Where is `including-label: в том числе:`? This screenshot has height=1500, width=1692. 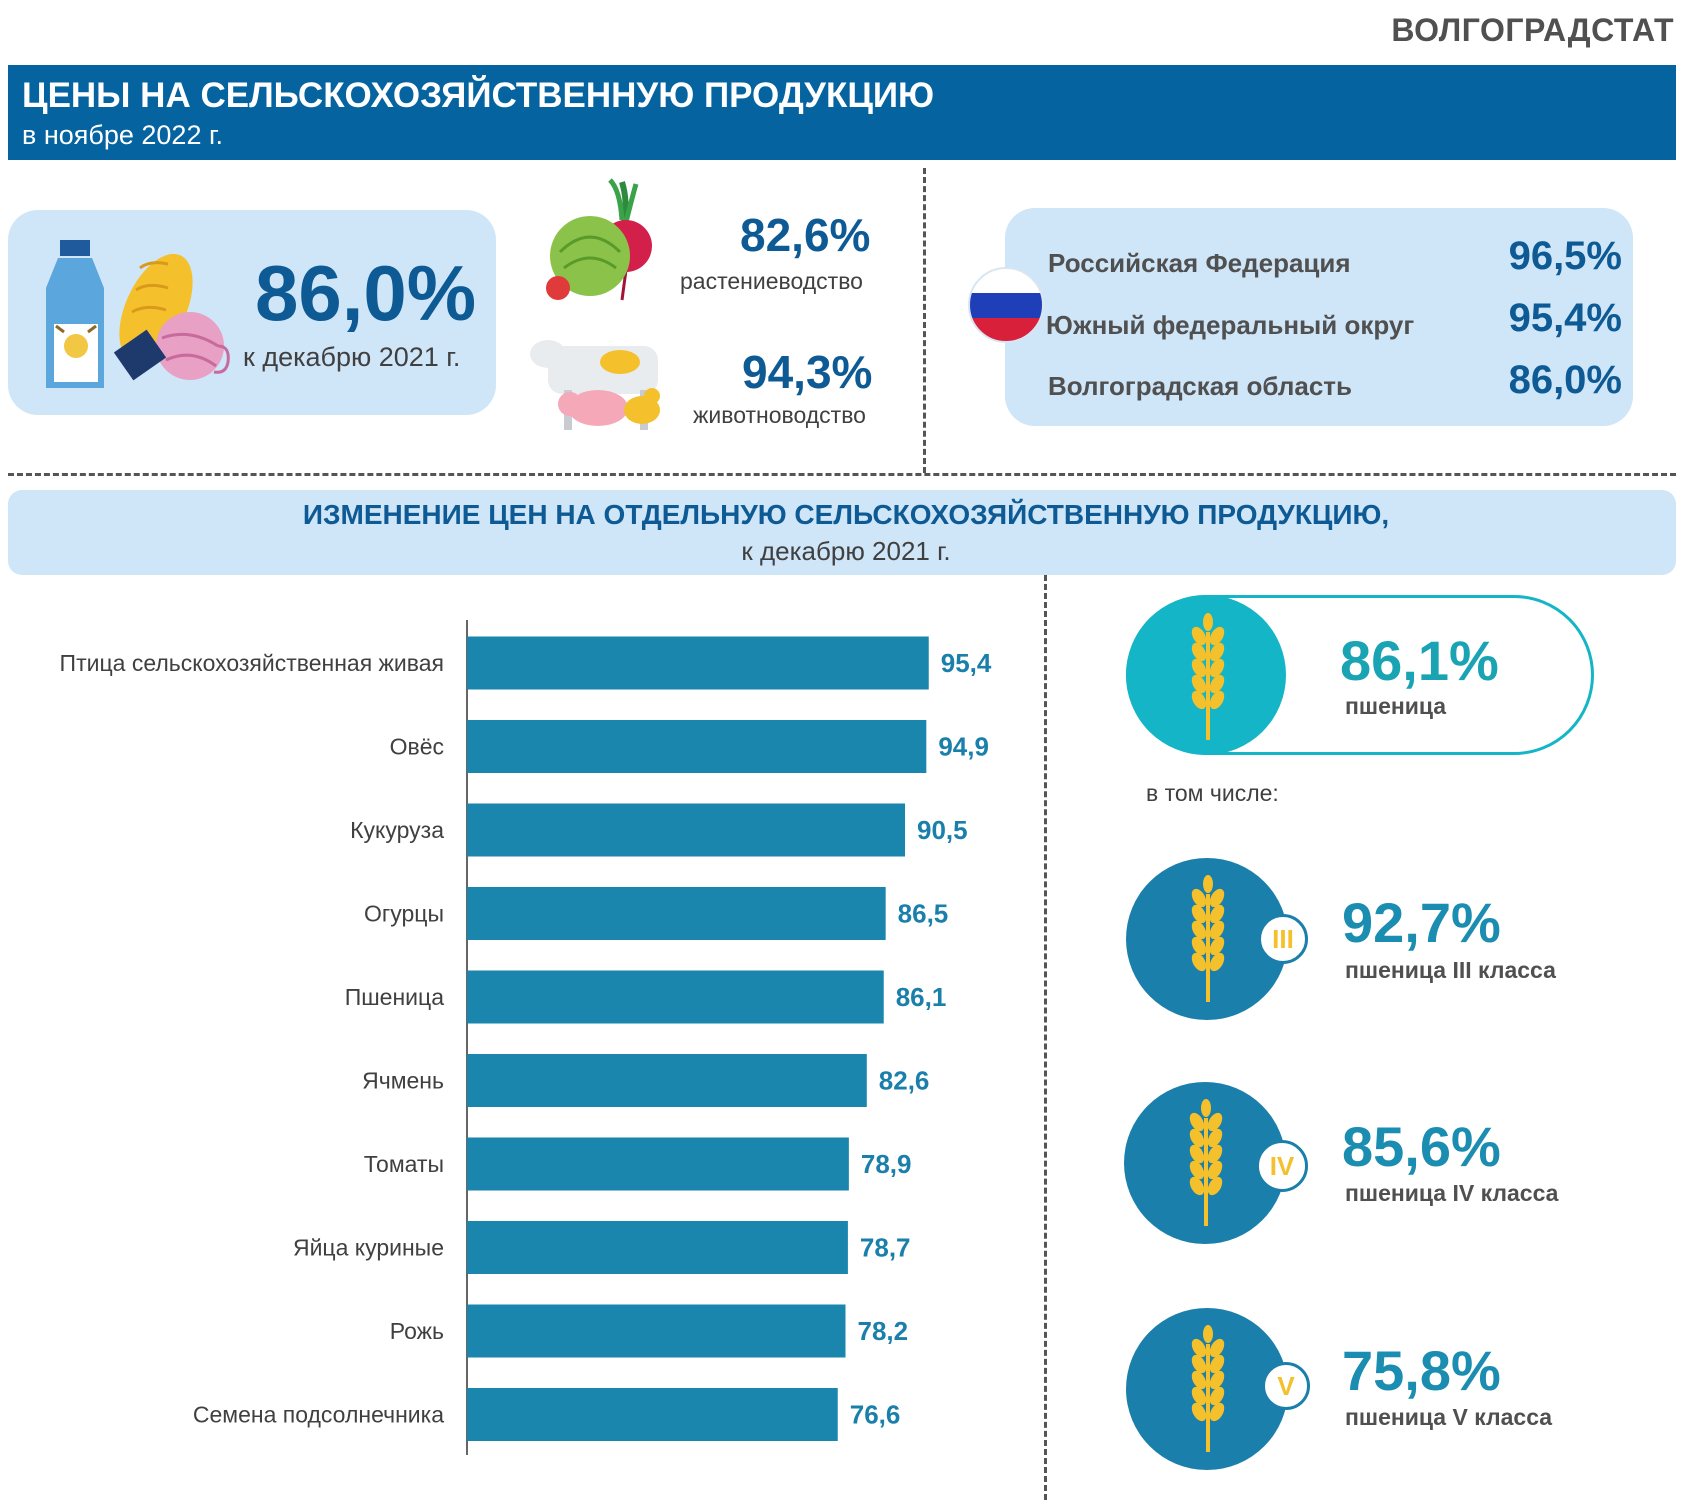 including-label: в том числе: is located at coordinates (1212, 793).